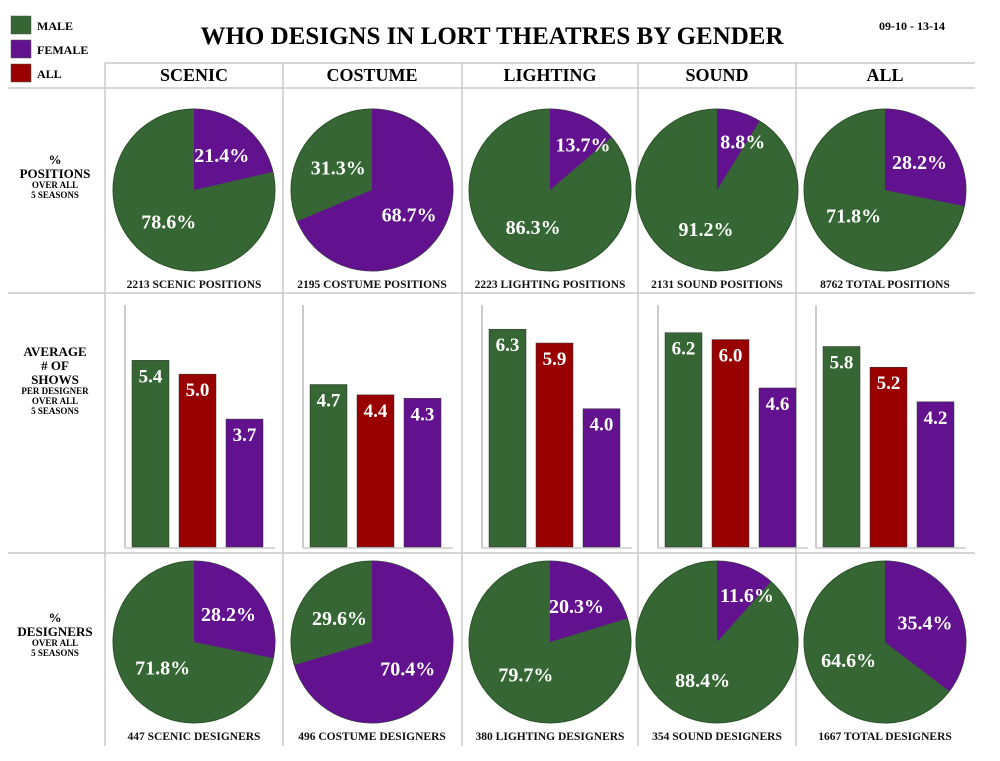 This screenshot has height=761, width=1000. Describe the element at coordinates (372, 737) in the screenshot. I see `pie-caption: 496 COSTUME DESIGNERS` at that location.